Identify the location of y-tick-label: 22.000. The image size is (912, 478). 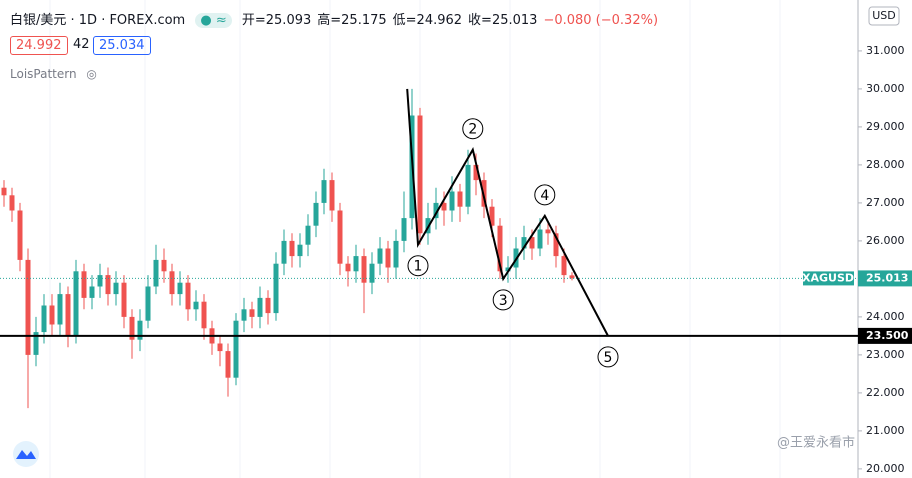
(885, 392).